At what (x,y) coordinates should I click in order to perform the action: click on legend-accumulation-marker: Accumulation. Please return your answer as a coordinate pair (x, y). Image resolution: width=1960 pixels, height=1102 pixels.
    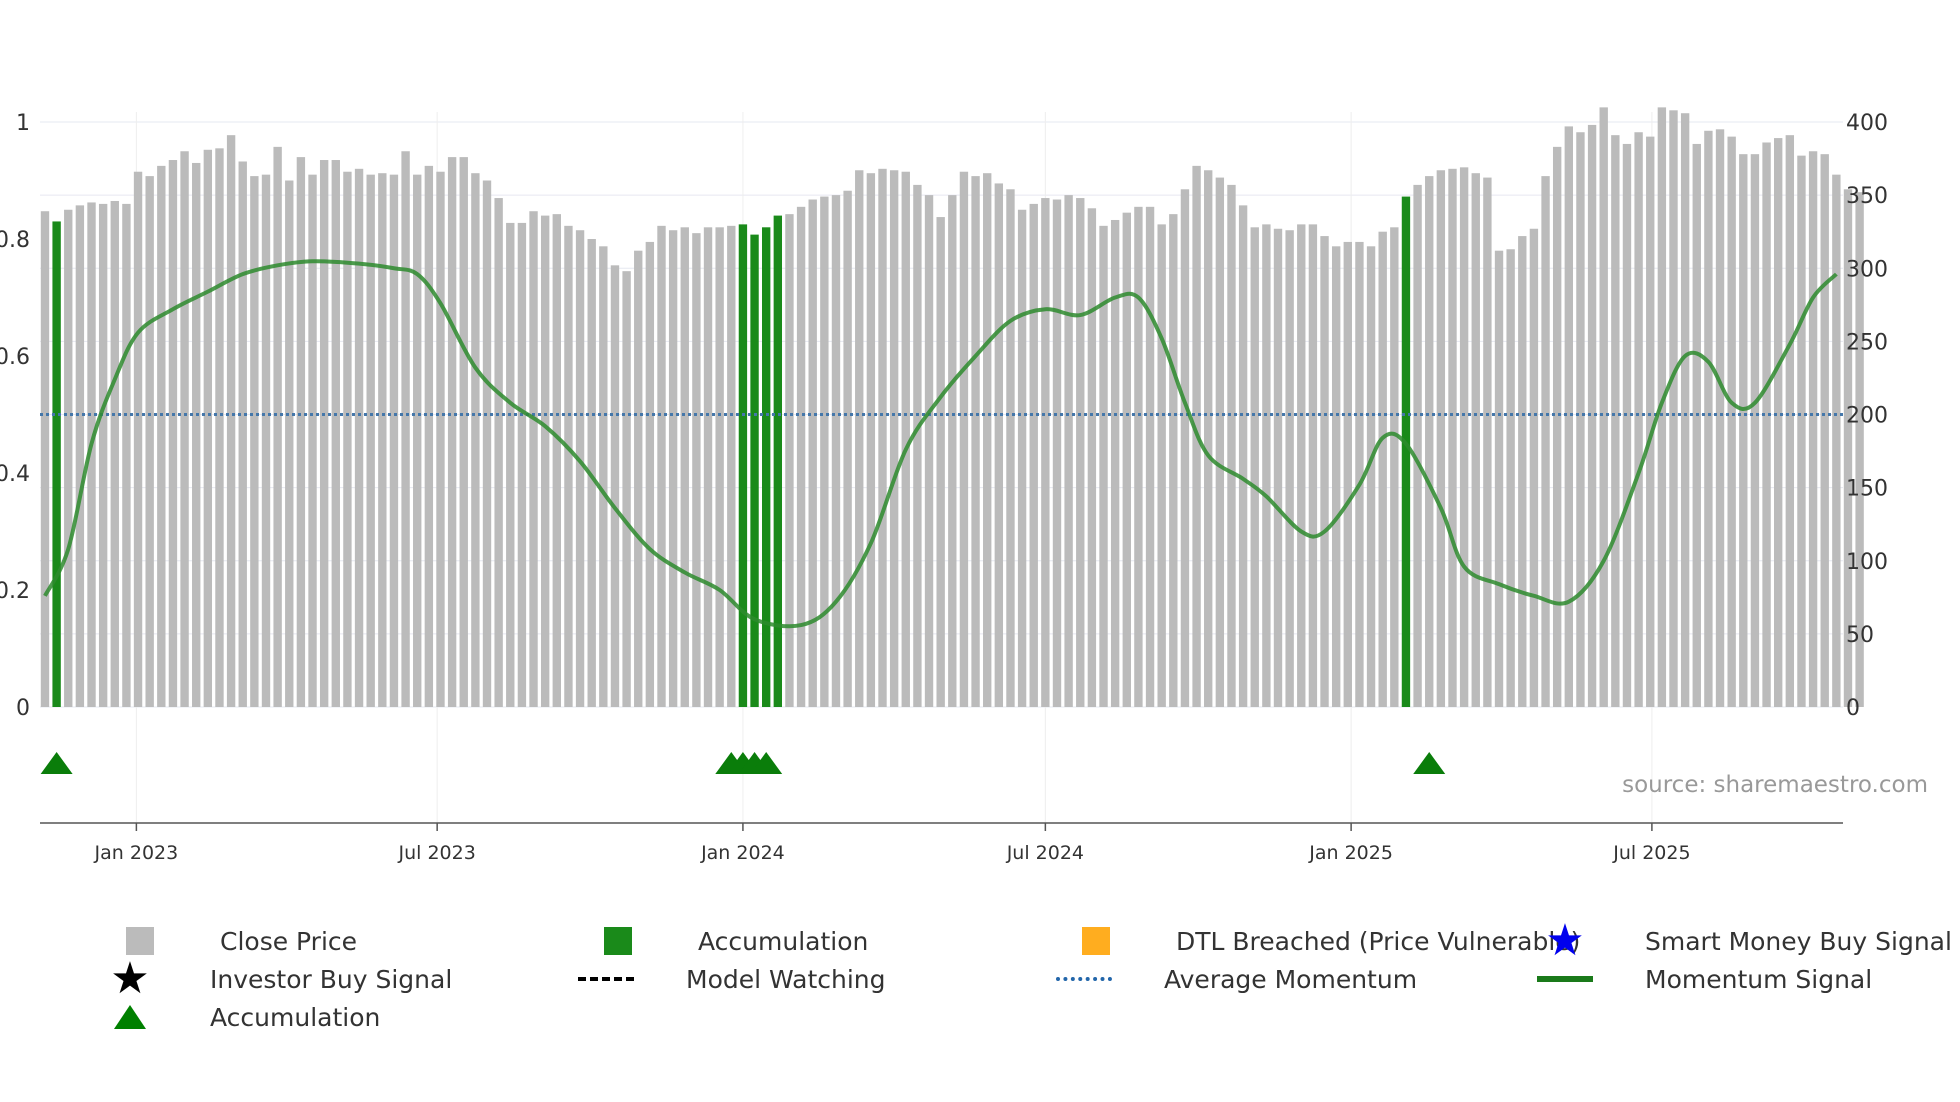
    Looking at the image, I should click on (240, 1017).